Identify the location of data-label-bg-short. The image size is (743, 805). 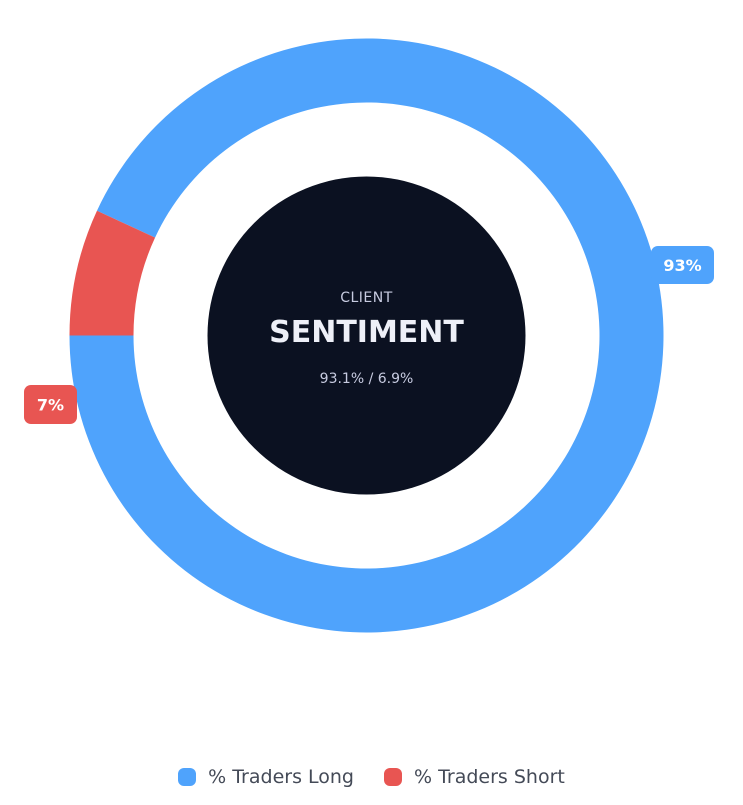
(50, 404).